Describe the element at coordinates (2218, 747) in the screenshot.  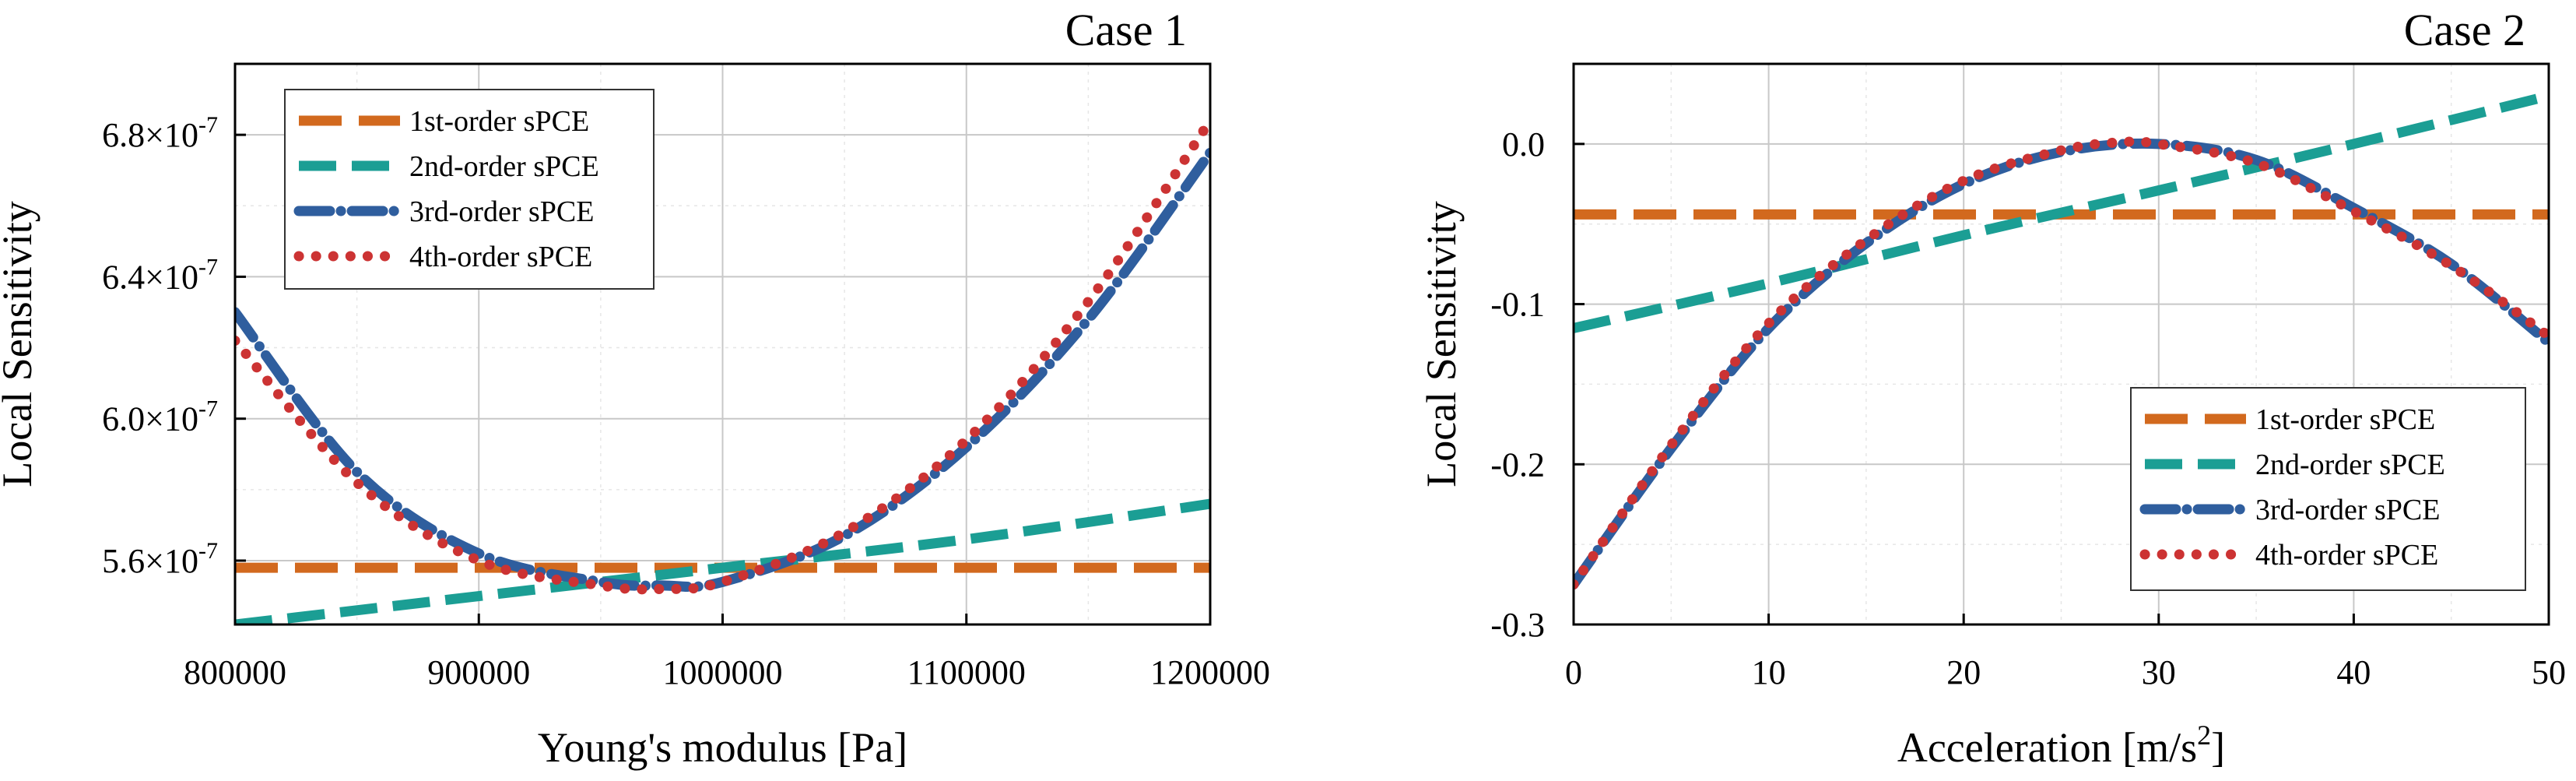
I see `x-axis-label-end: ]` at that location.